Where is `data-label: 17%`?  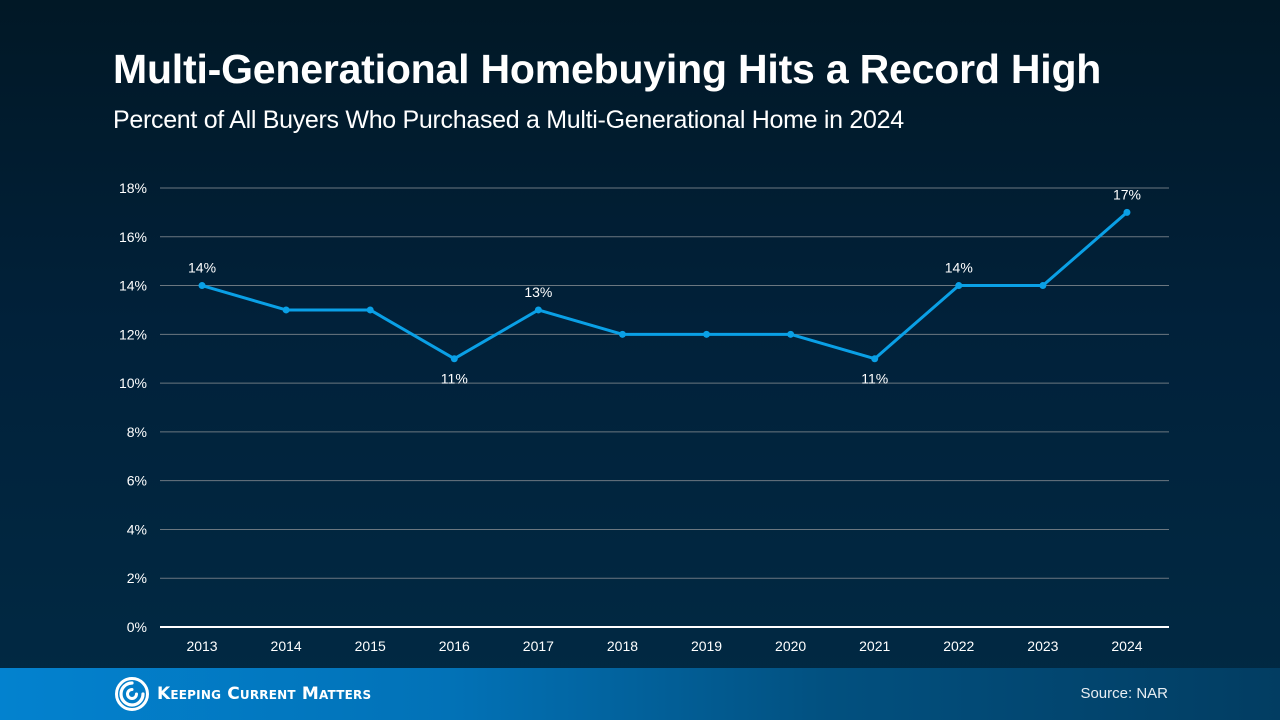 data-label: 17% is located at coordinates (1127, 194).